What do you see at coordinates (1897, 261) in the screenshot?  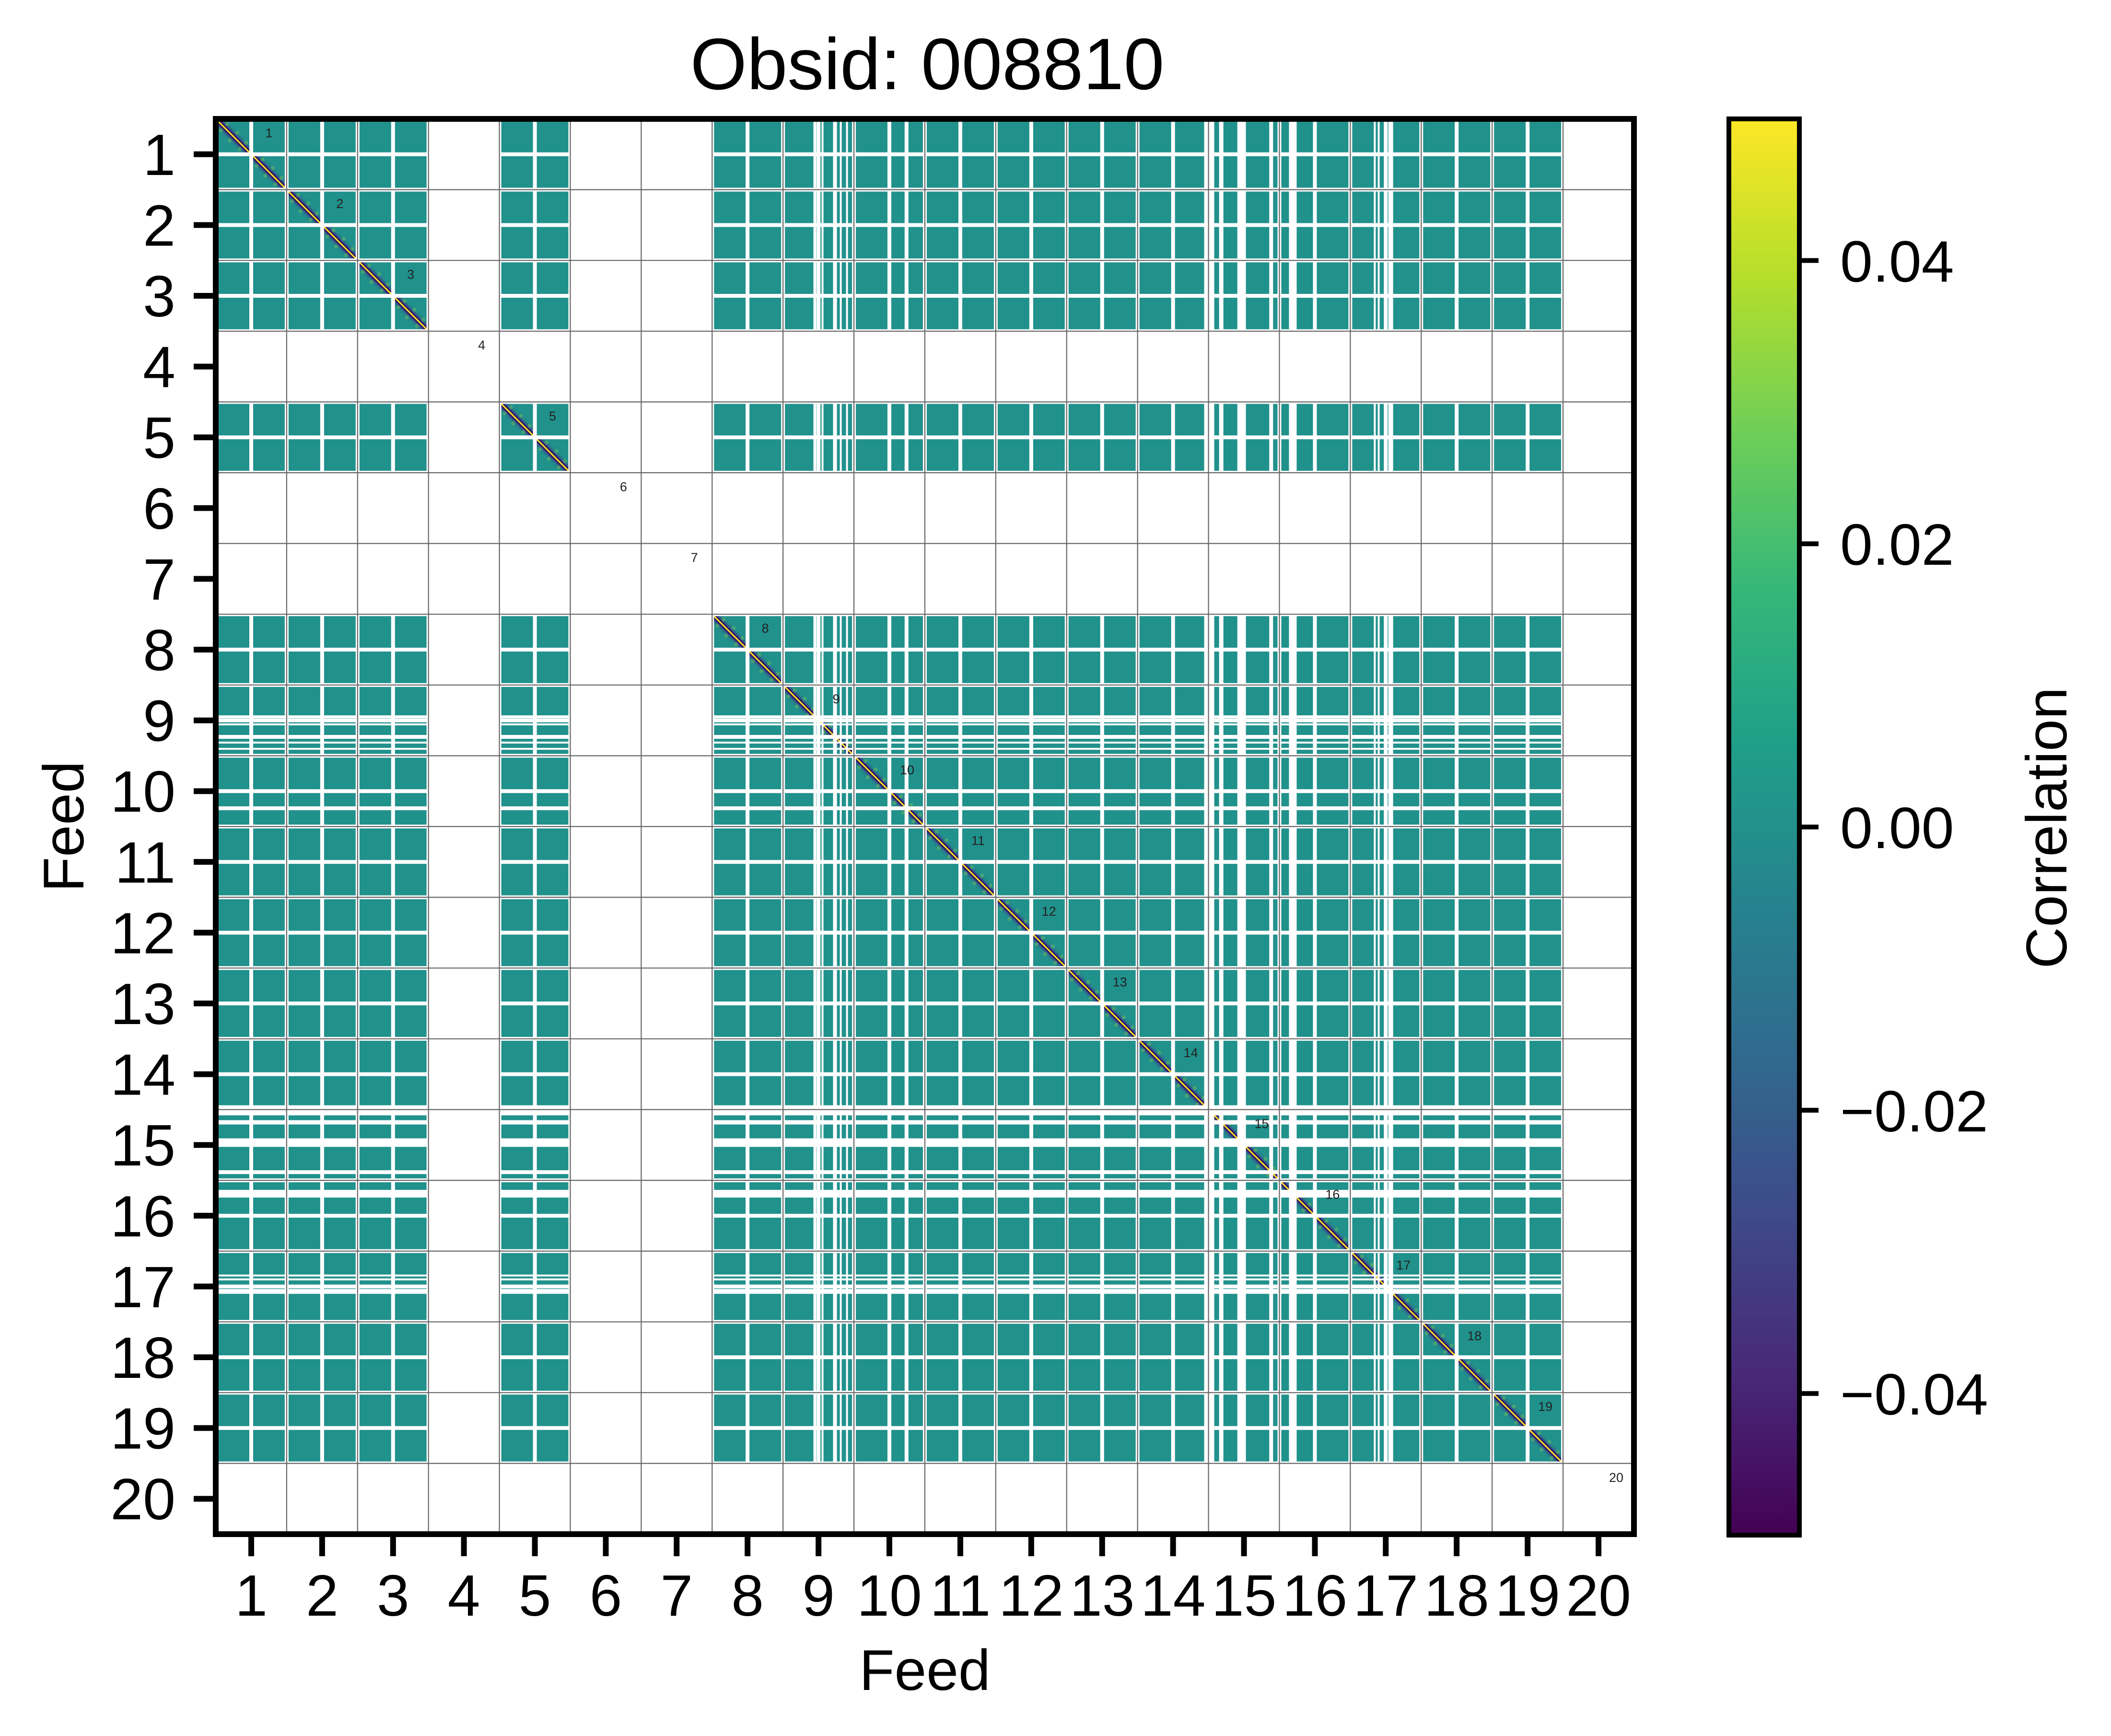 I see `svg-text: 0.04` at bounding box center [1897, 261].